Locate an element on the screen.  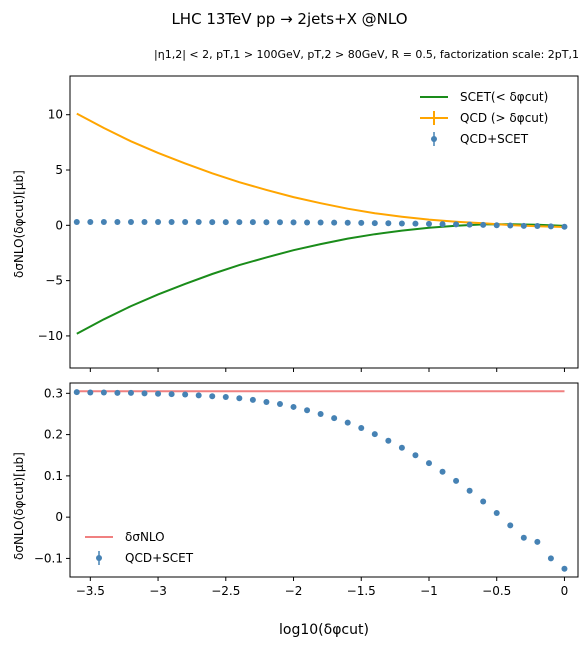
top-ytick-label: −10 is located at coordinates (50, 336).